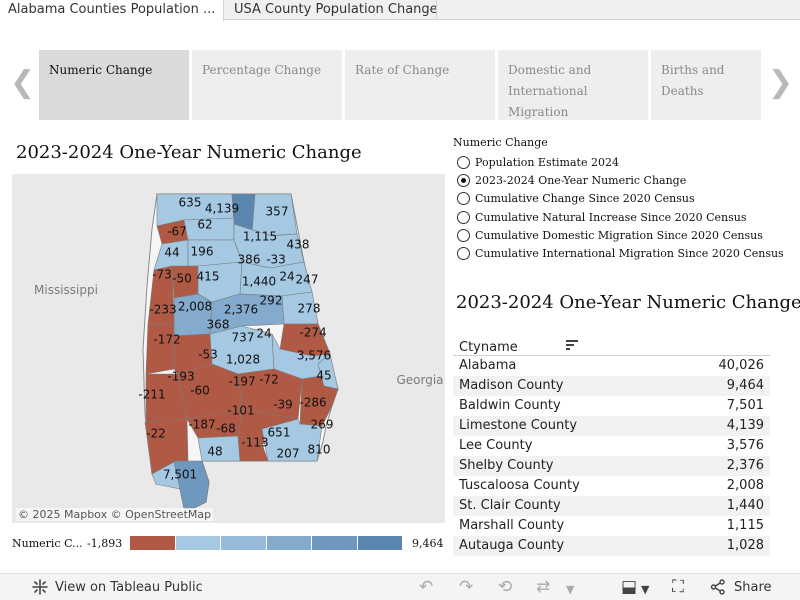  What do you see at coordinates (585, 199) in the screenshot?
I see `radio-label: Cumulative Change Since 2020 Census` at bounding box center [585, 199].